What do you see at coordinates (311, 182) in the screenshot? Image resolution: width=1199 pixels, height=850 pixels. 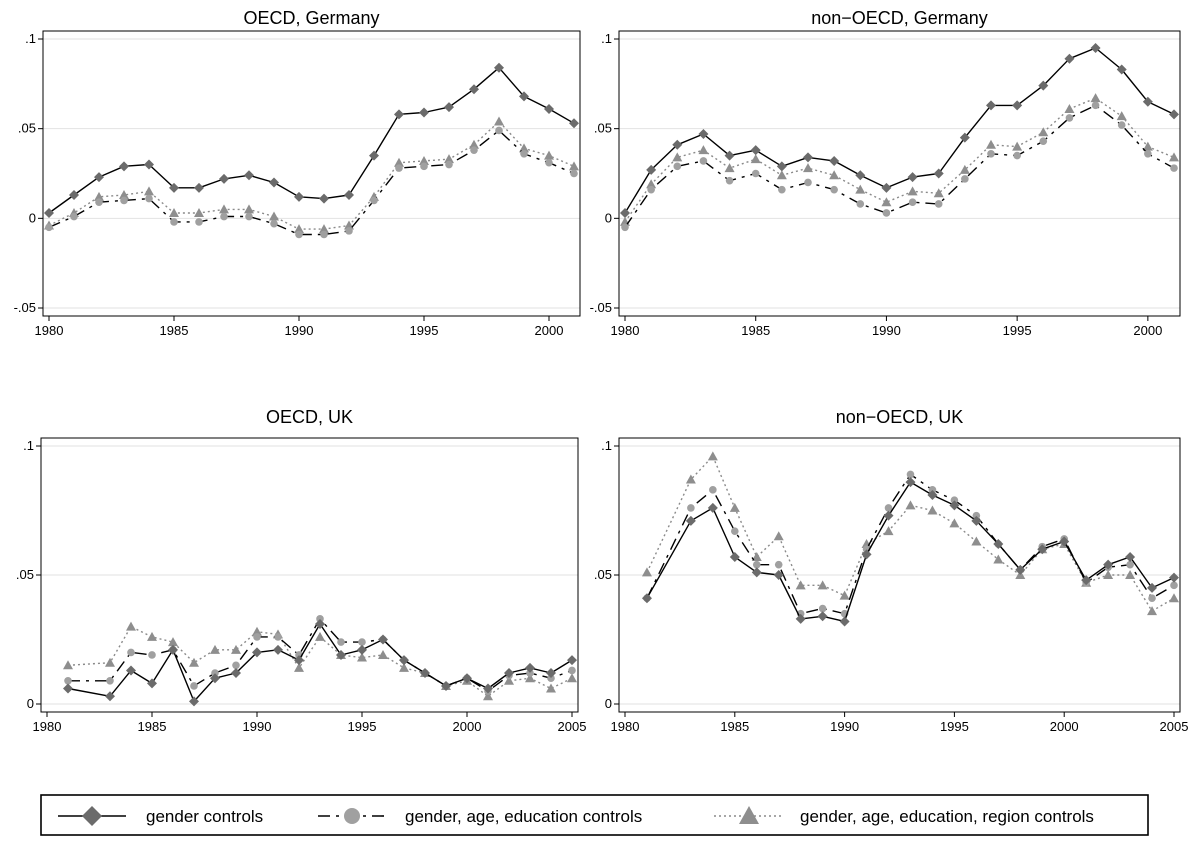 I see `series-line-gender-age-education-controls` at bounding box center [311, 182].